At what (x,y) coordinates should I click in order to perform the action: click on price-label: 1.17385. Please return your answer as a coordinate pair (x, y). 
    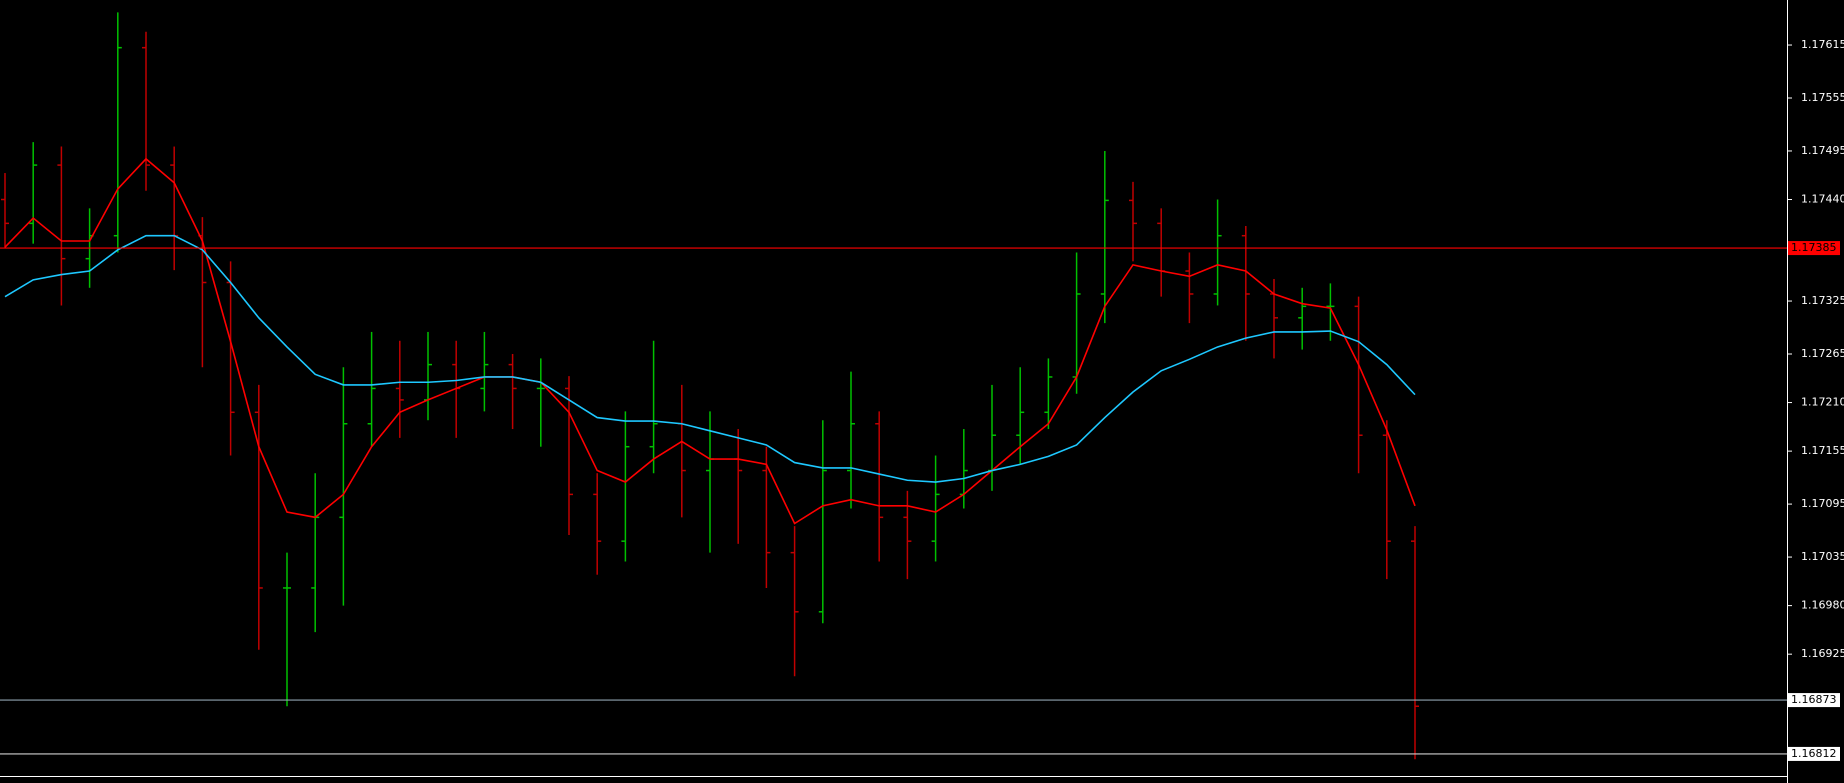
    Looking at the image, I should click on (1814, 247).